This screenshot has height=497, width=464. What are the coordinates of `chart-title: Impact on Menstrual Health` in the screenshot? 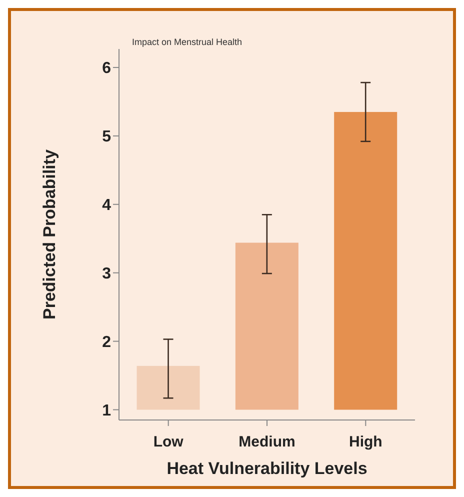 It's located at (187, 42).